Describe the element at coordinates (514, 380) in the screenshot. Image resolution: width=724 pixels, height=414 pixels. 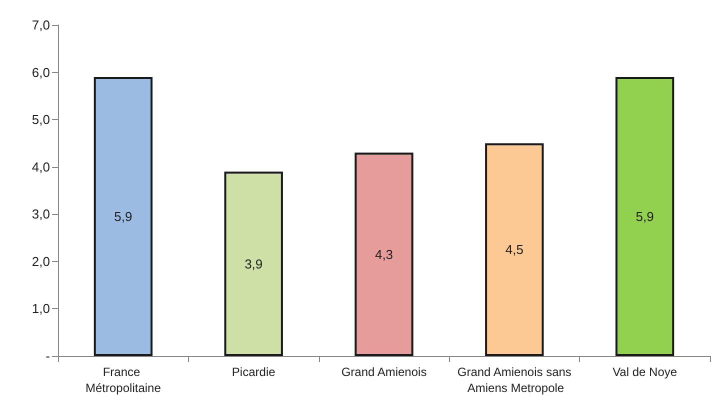
I see `x-tick-label: Grand Amienois sans Amiens Metropole` at that location.